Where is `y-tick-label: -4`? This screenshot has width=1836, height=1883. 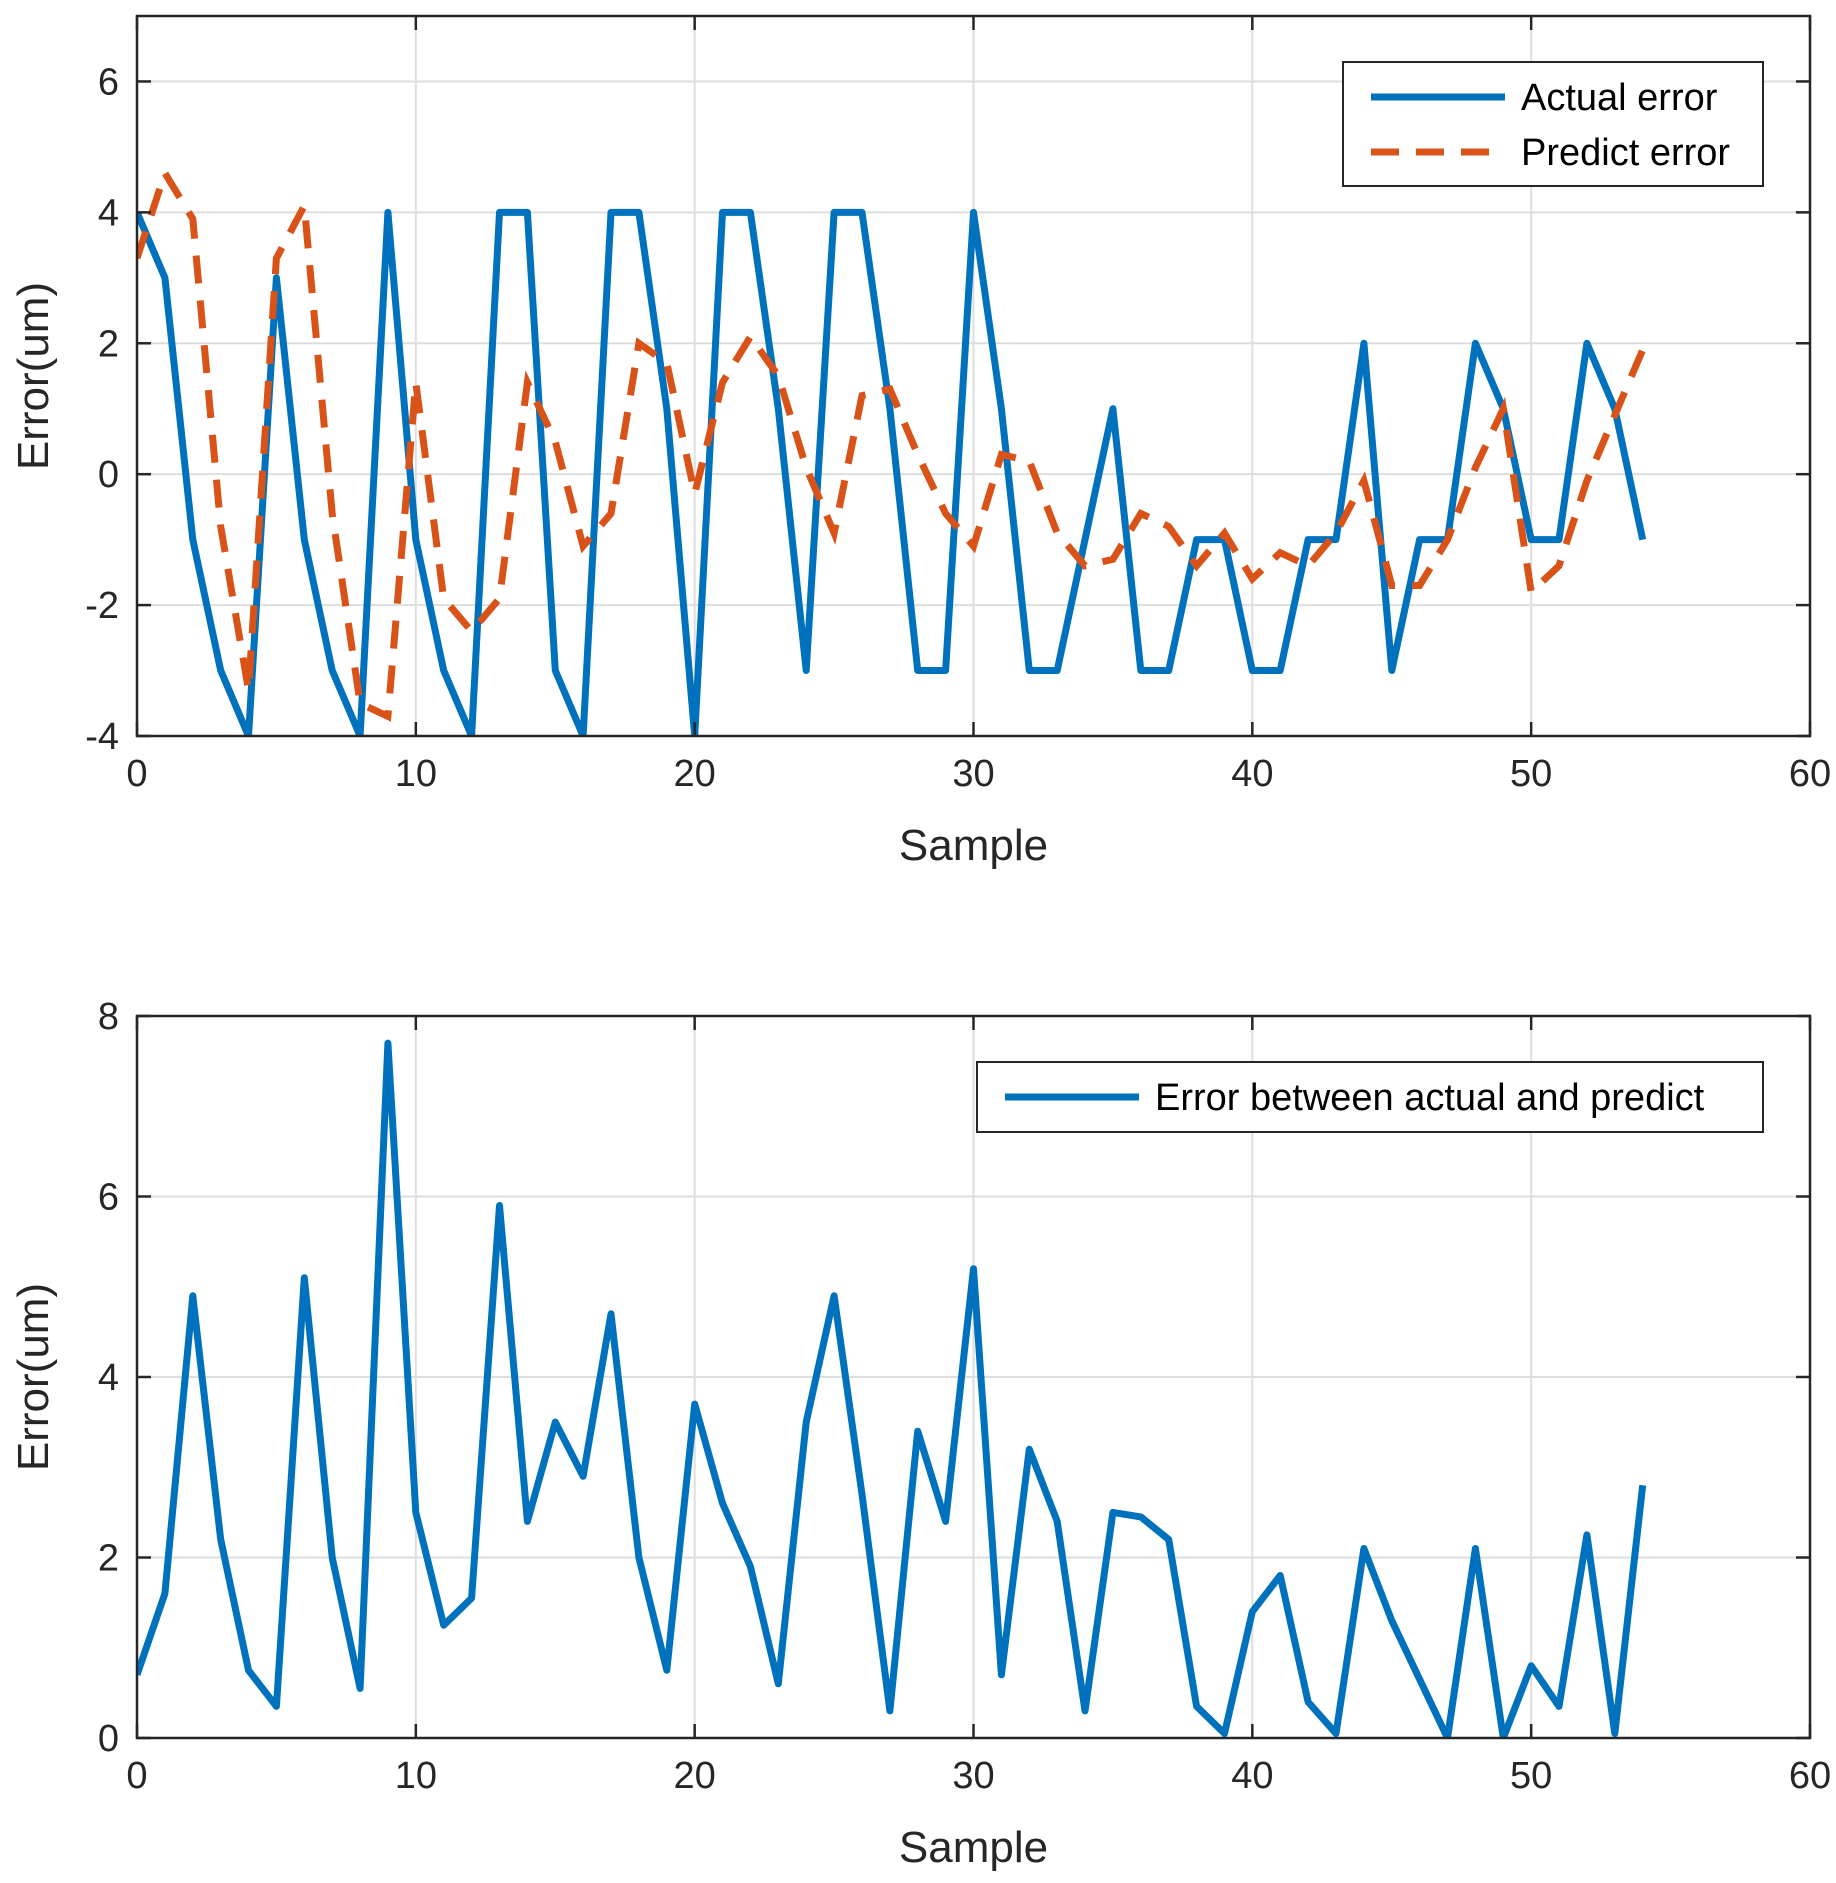 y-tick-label: -4 is located at coordinates (102, 737).